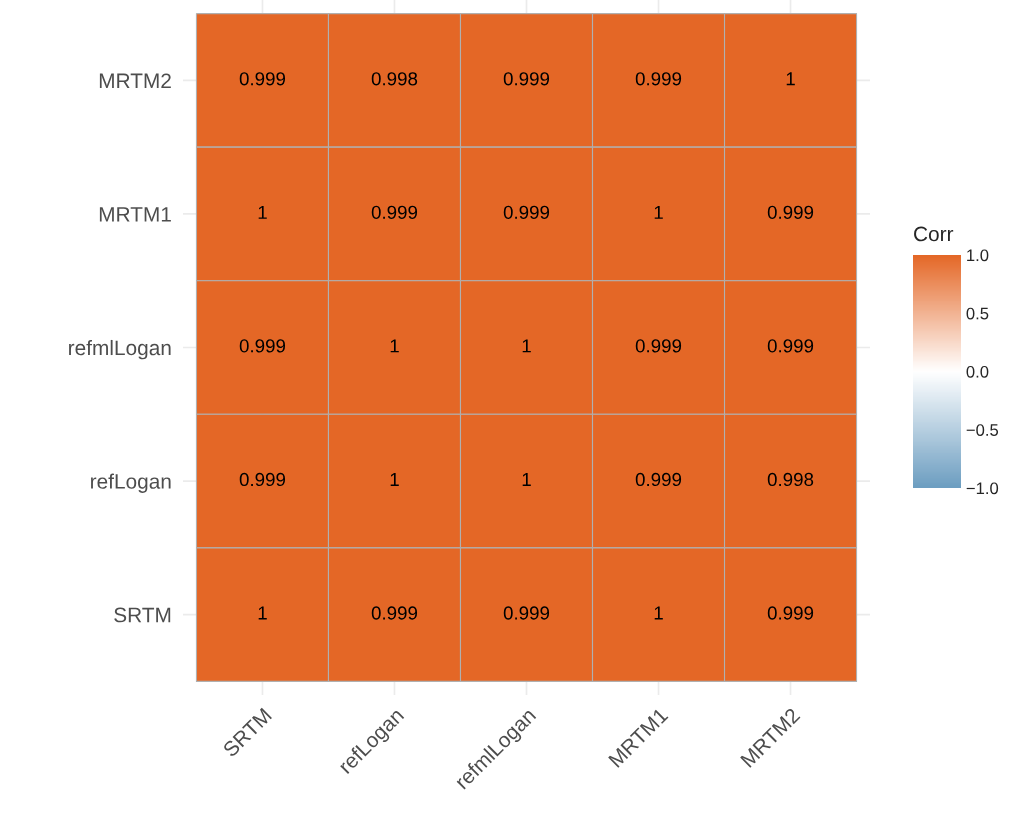 The width and height of the screenshot is (1024, 835). Describe the element at coordinates (978, 255) in the screenshot. I see `color-bar-label: 1.0` at that location.